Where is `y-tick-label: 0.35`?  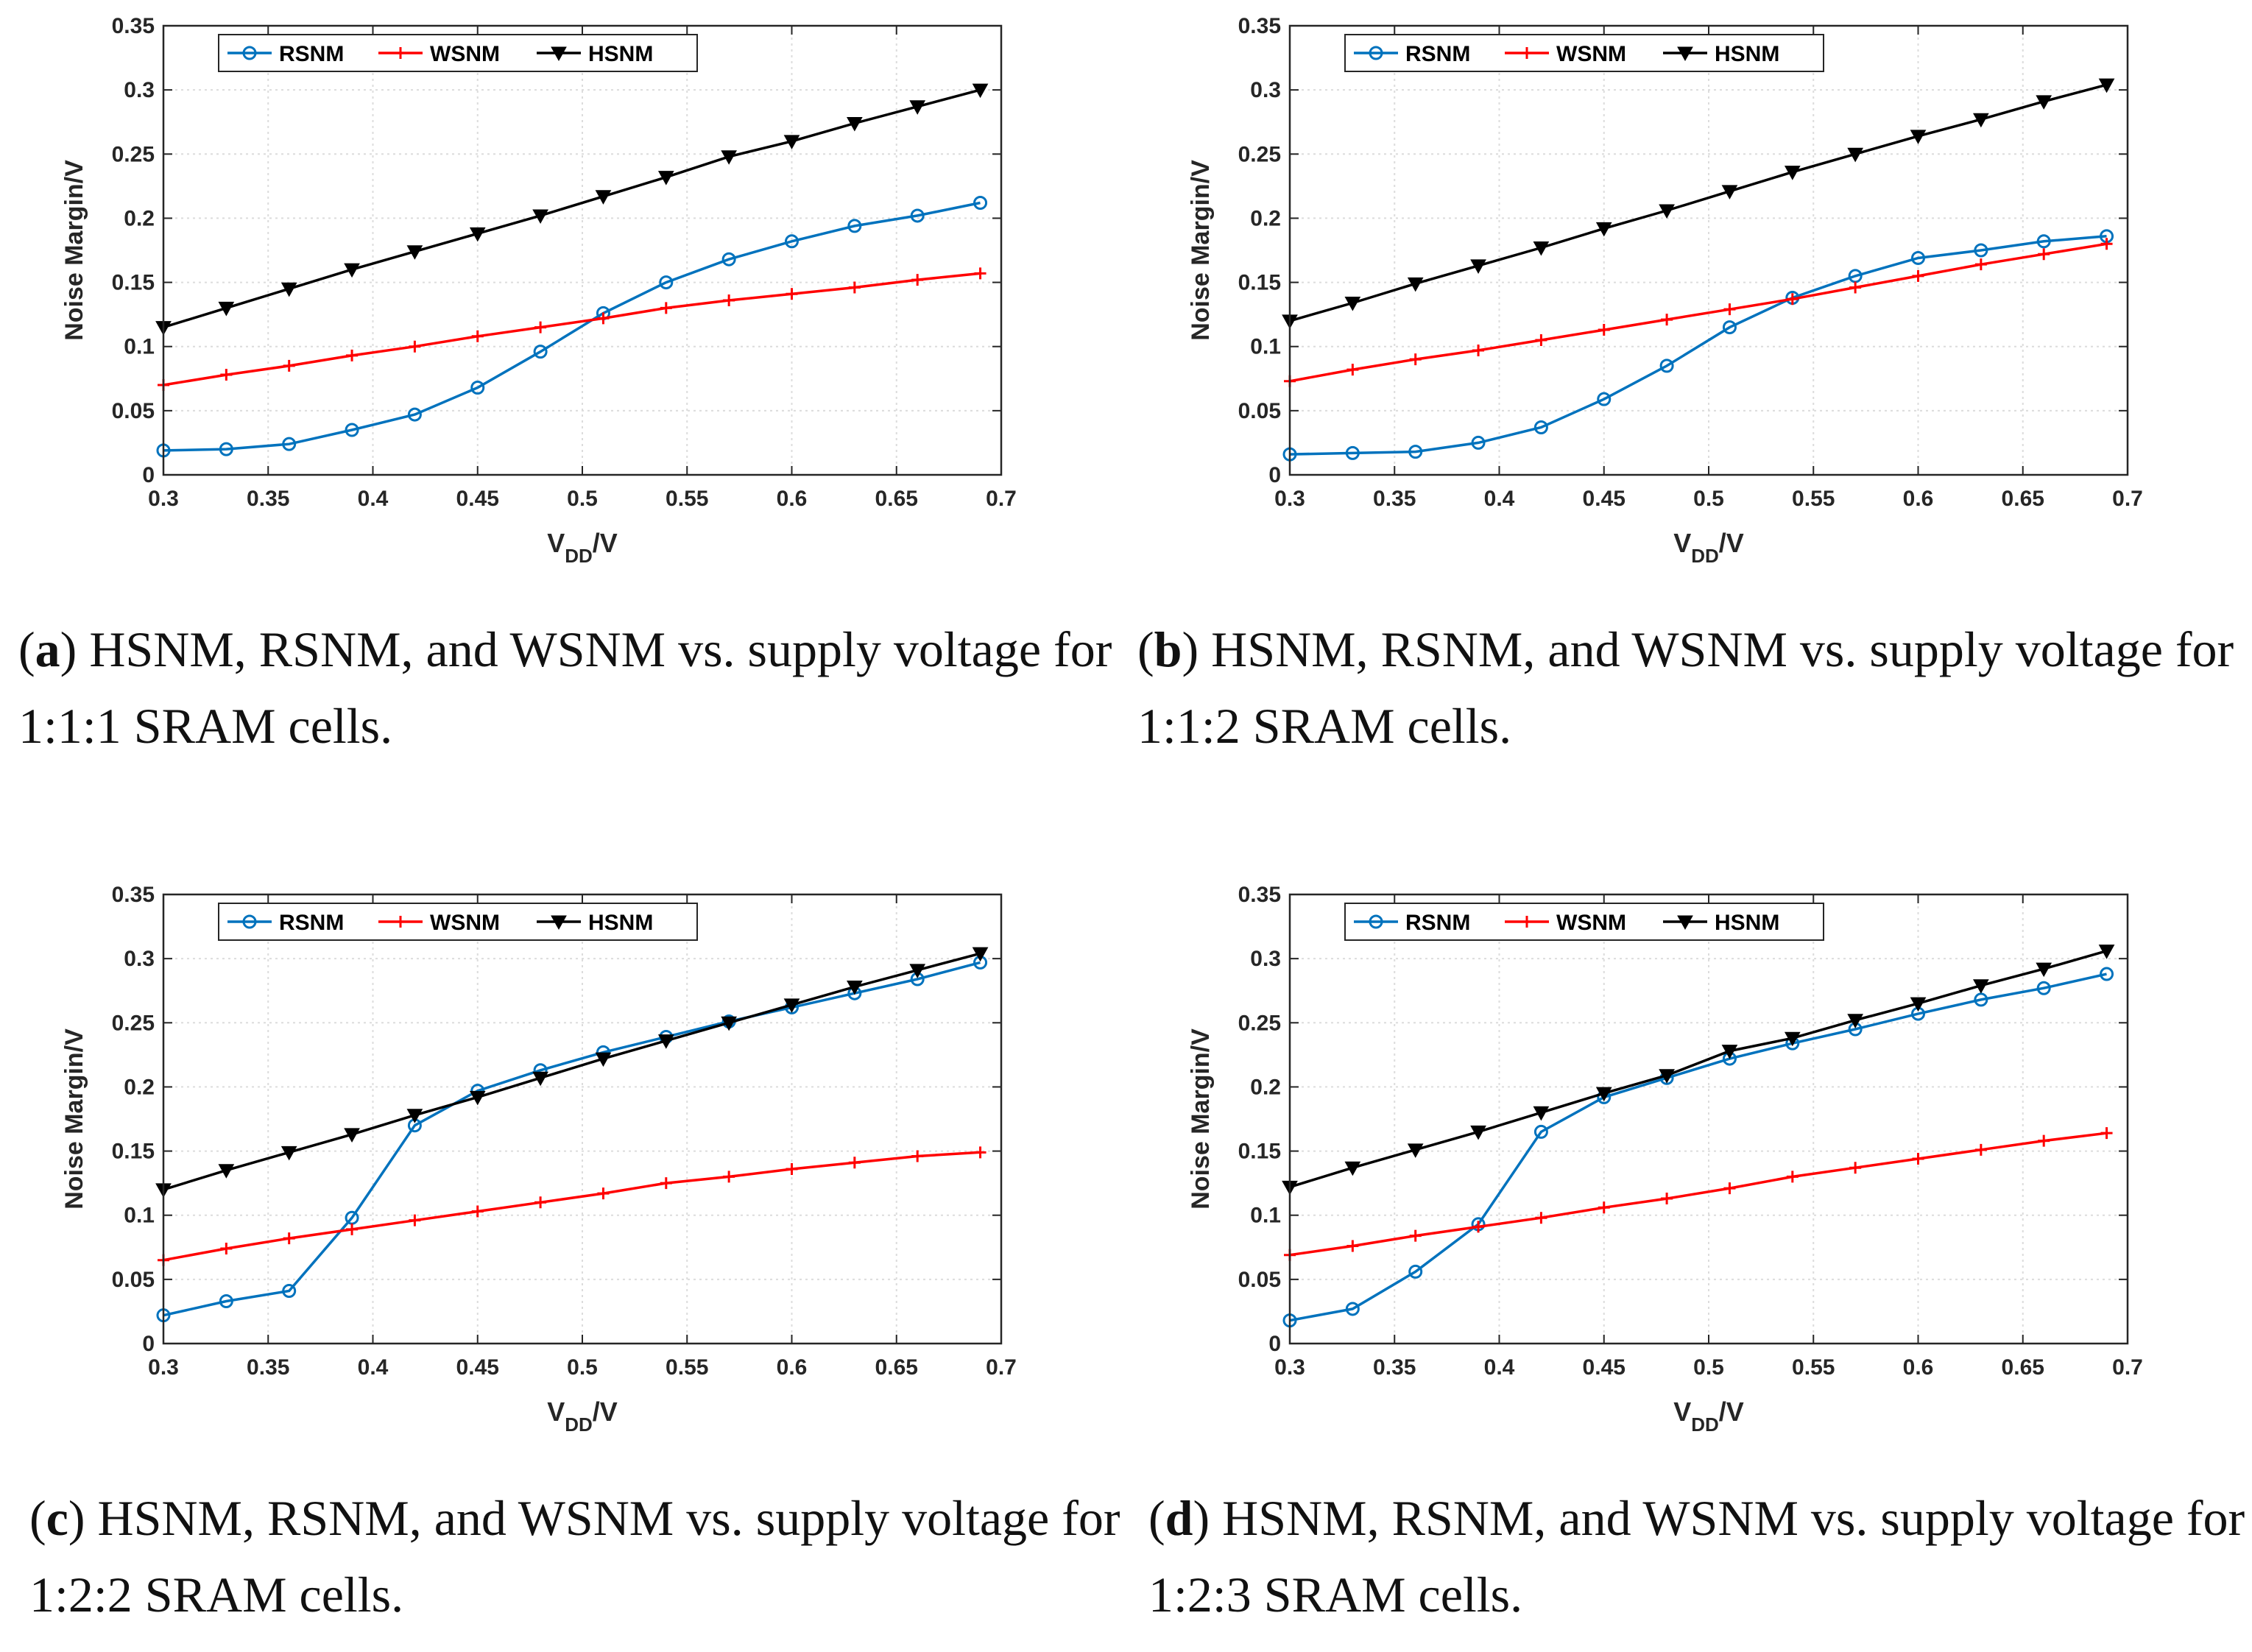 y-tick-label: 0.35 is located at coordinates (1260, 895).